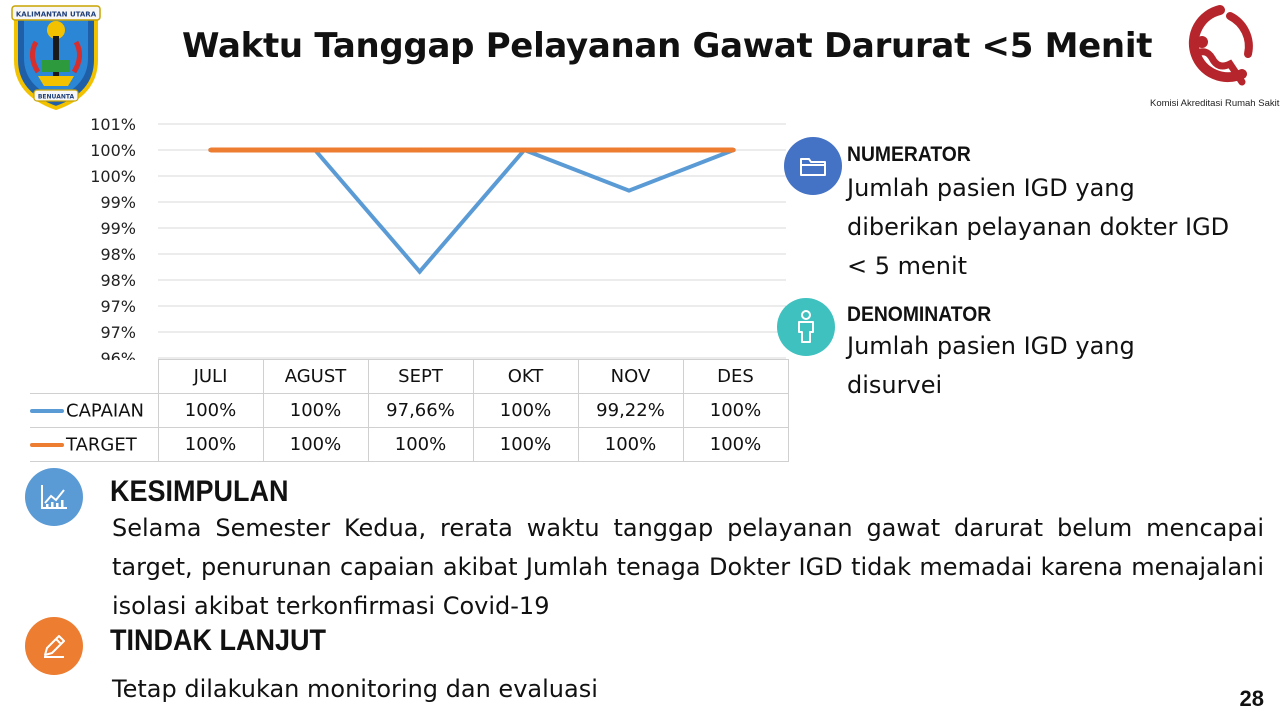 This screenshot has height=720, width=1280. What do you see at coordinates (118, 354) in the screenshot?
I see `y-tick-label: 96%` at bounding box center [118, 354].